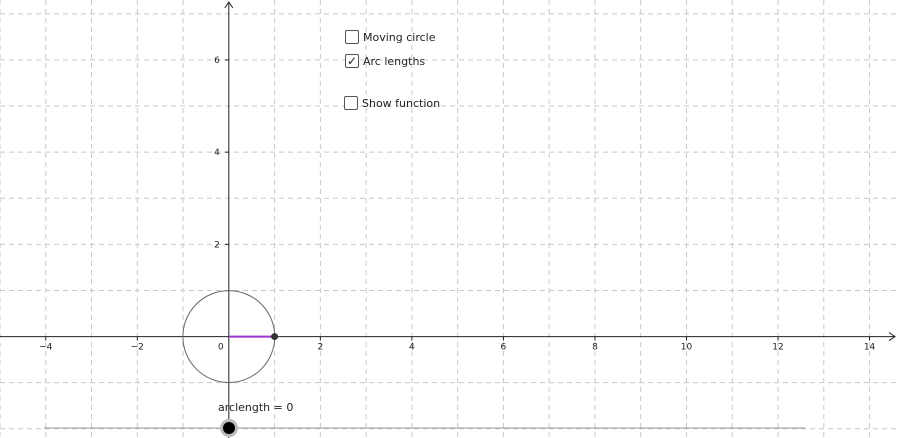 This screenshot has width=897, height=438. What do you see at coordinates (275, 337) in the screenshot?
I see `circle-point` at bounding box center [275, 337].